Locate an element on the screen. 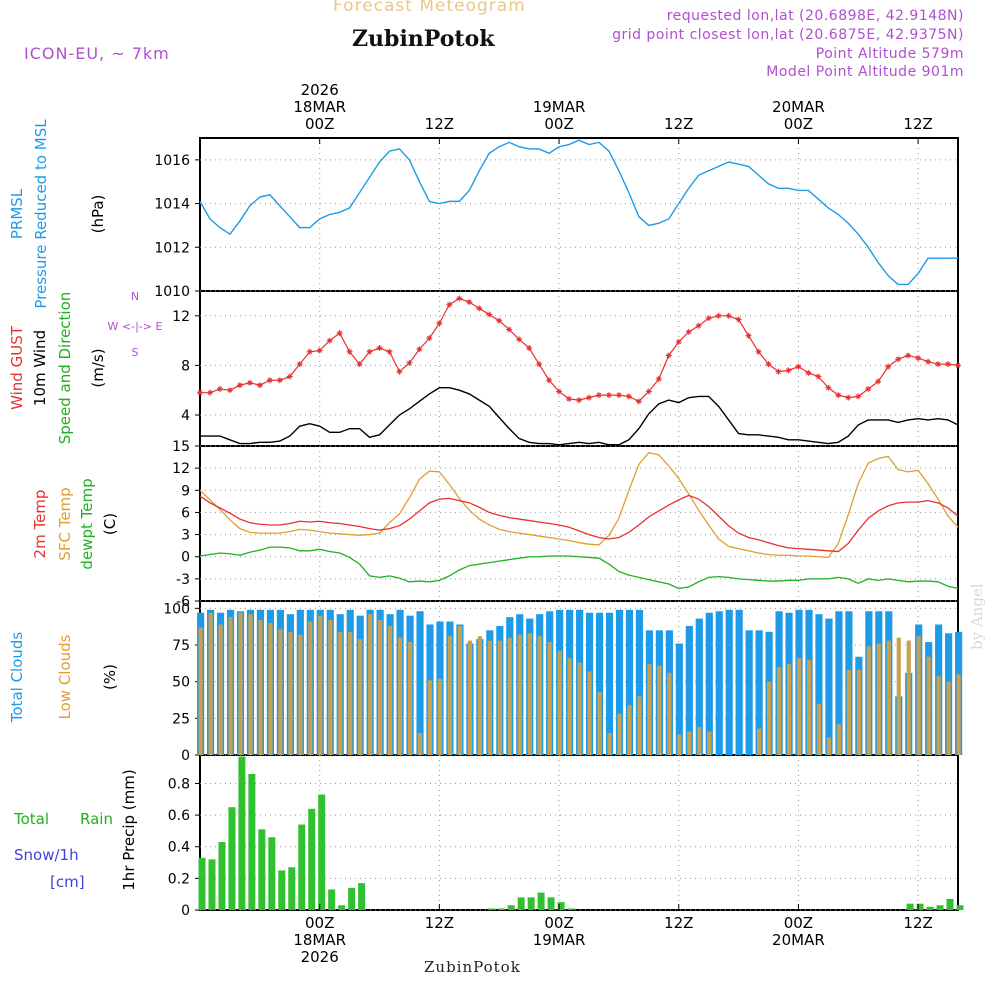  y-tick-label: 0.4 is located at coordinates (179, 848).